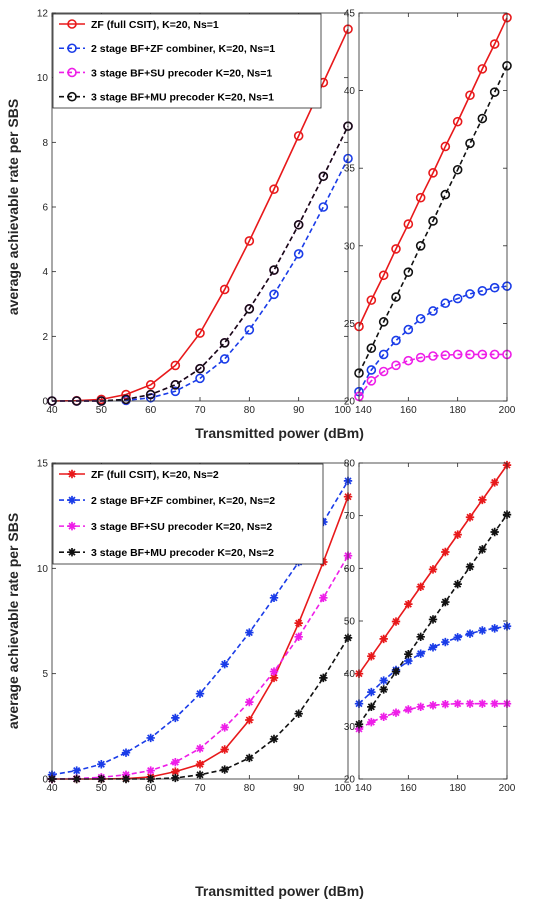  What do you see at coordinates (182, 553) in the screenshot?
I see `legend-label-4: 3 stage BF+MU precoder K=20, Ns=2` at bounding box center [182, 553].